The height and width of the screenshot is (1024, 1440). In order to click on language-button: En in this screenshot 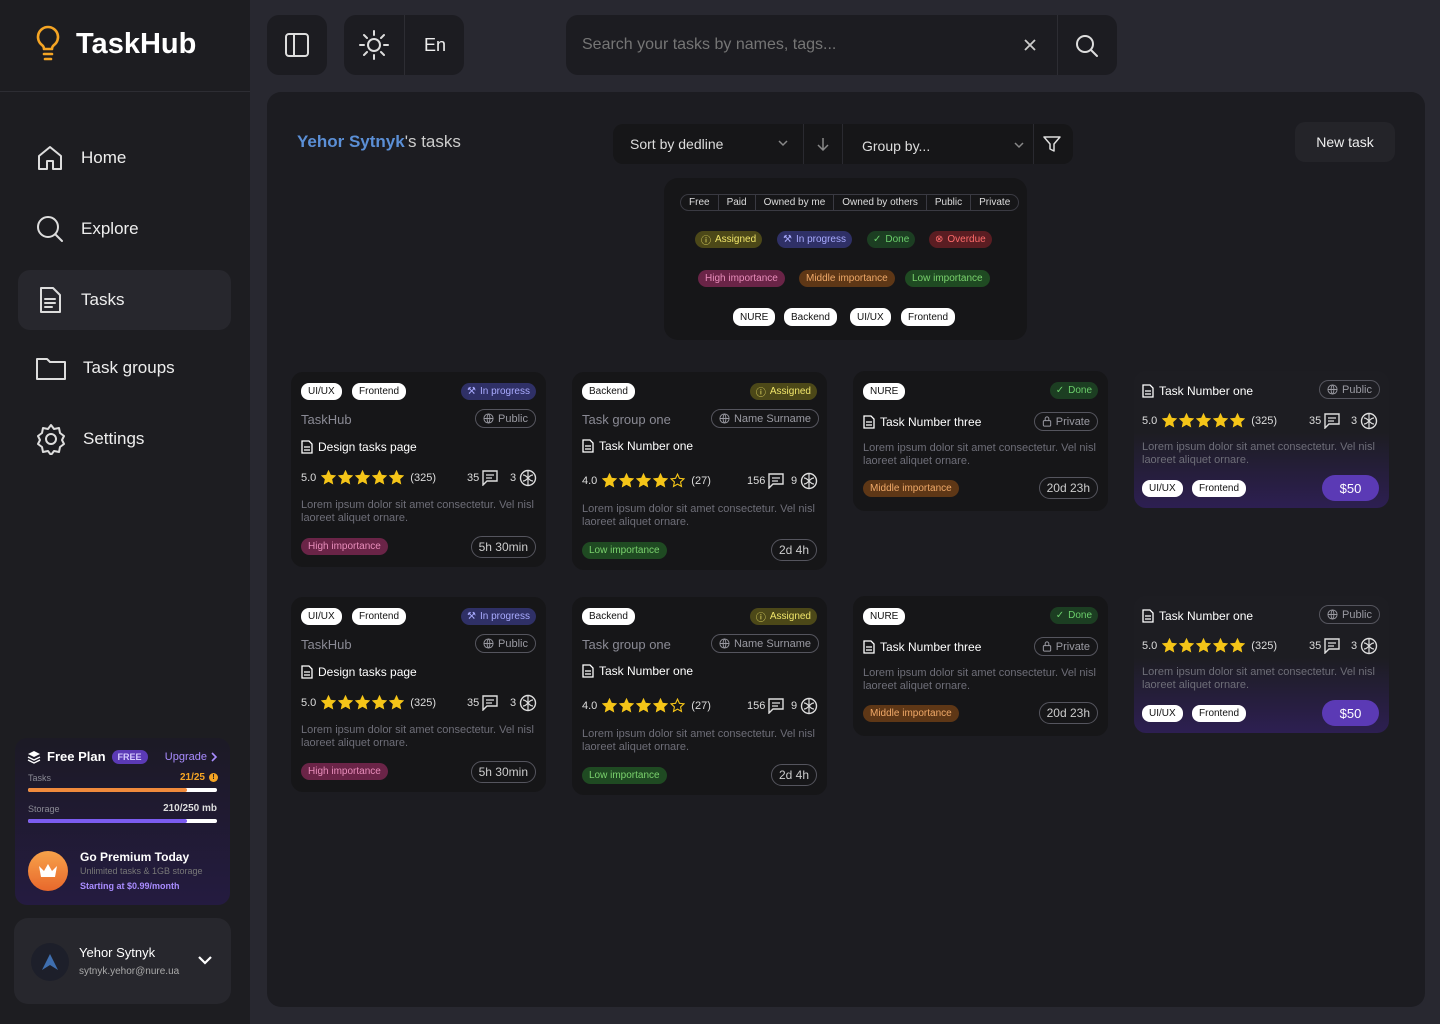, I will do `click(435, 45)`.